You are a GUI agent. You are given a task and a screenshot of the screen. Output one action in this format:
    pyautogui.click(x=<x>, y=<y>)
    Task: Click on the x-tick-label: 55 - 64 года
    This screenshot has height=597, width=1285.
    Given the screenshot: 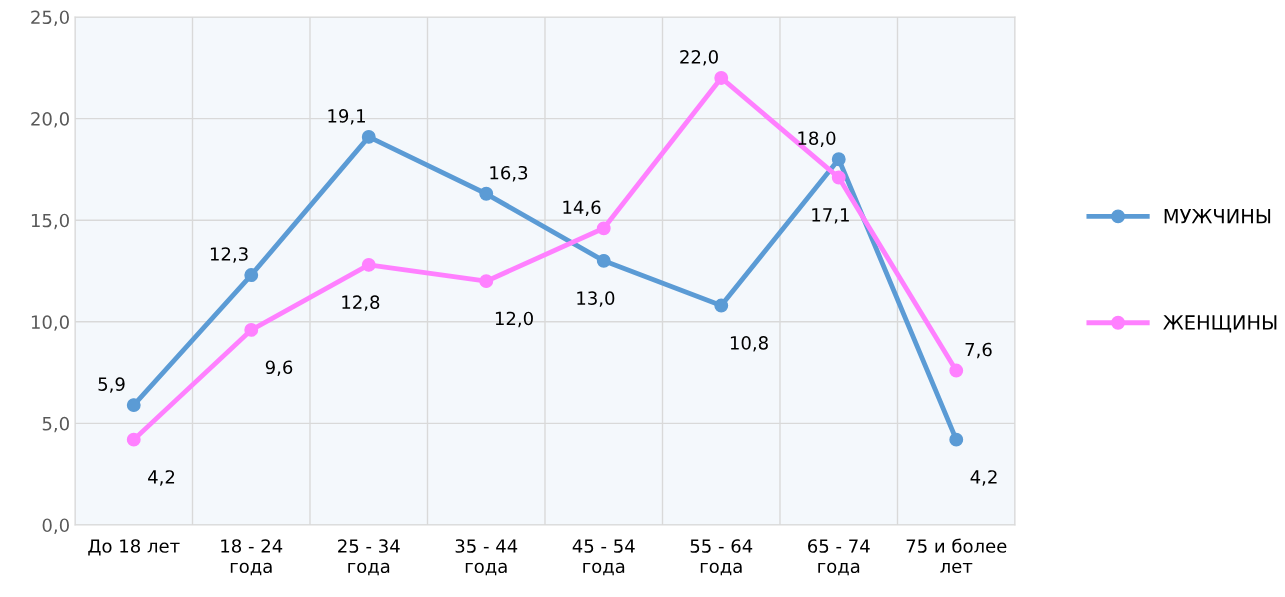 What is the action you would take?
    pyautogui.click(x=721, y=557)
    